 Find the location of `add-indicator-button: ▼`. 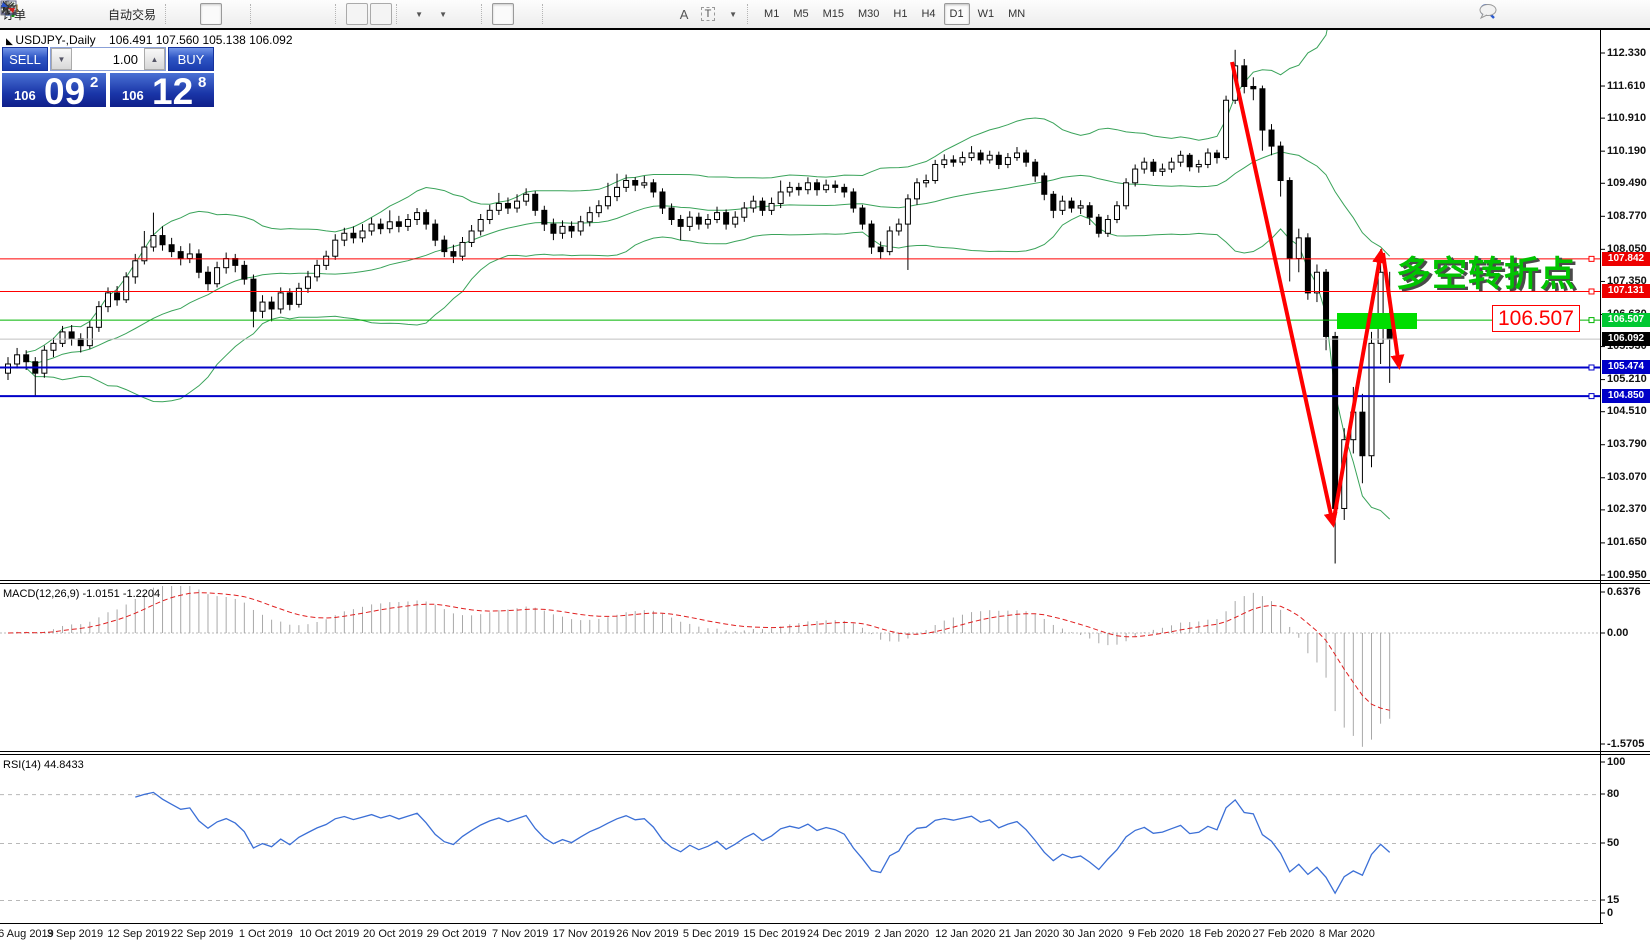

add-indicator-button: ▼ is located at coordinates (214, 12).